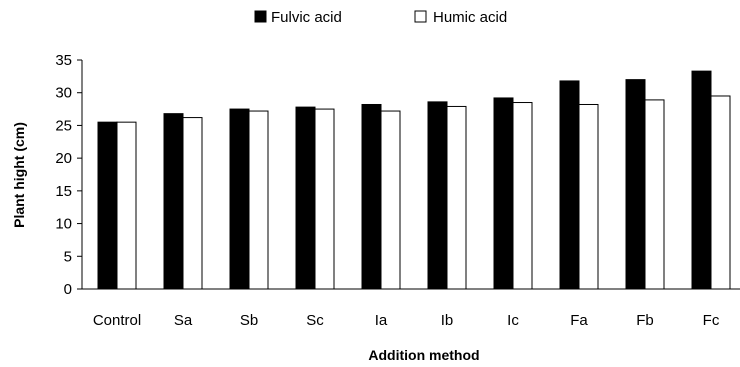  Describe the element at coordinates (380, 17) in the screenshot. I see `legend: Fulvic acid Humic acid` at that location.